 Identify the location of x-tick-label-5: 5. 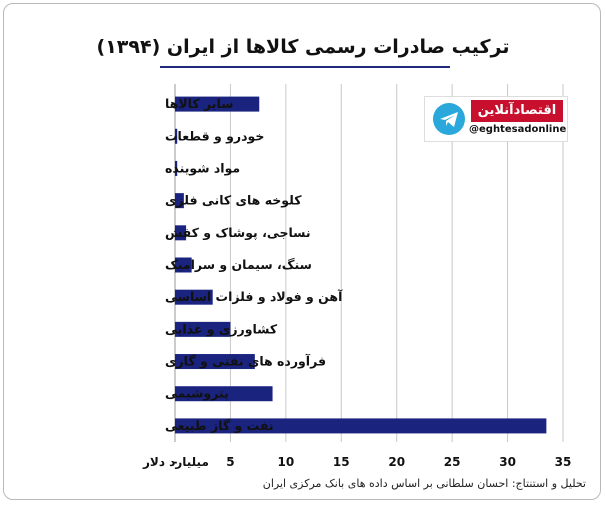
(230, 462).